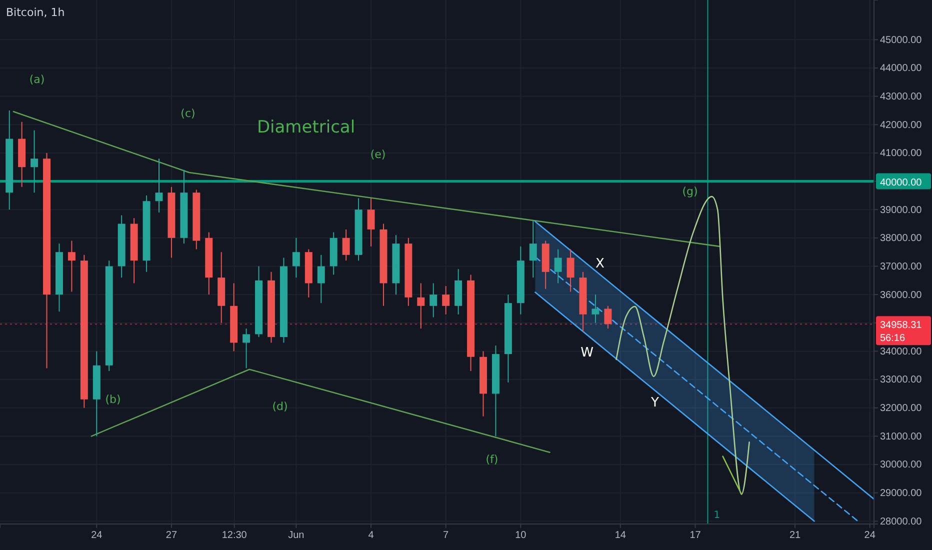 This screenshot has height=550, width=932. I want to click on x-tick-label: 17, so click(696, 536).